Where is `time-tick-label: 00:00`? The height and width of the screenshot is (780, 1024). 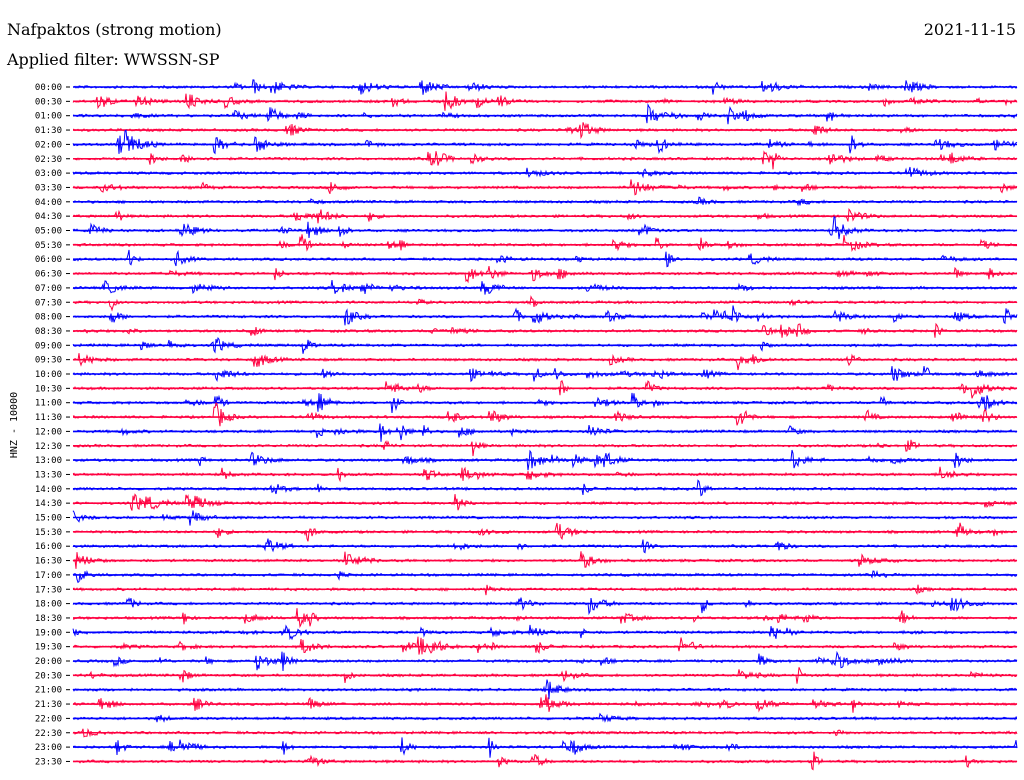 time-tick-label: 00:00 is located at coordinates (48, 88).